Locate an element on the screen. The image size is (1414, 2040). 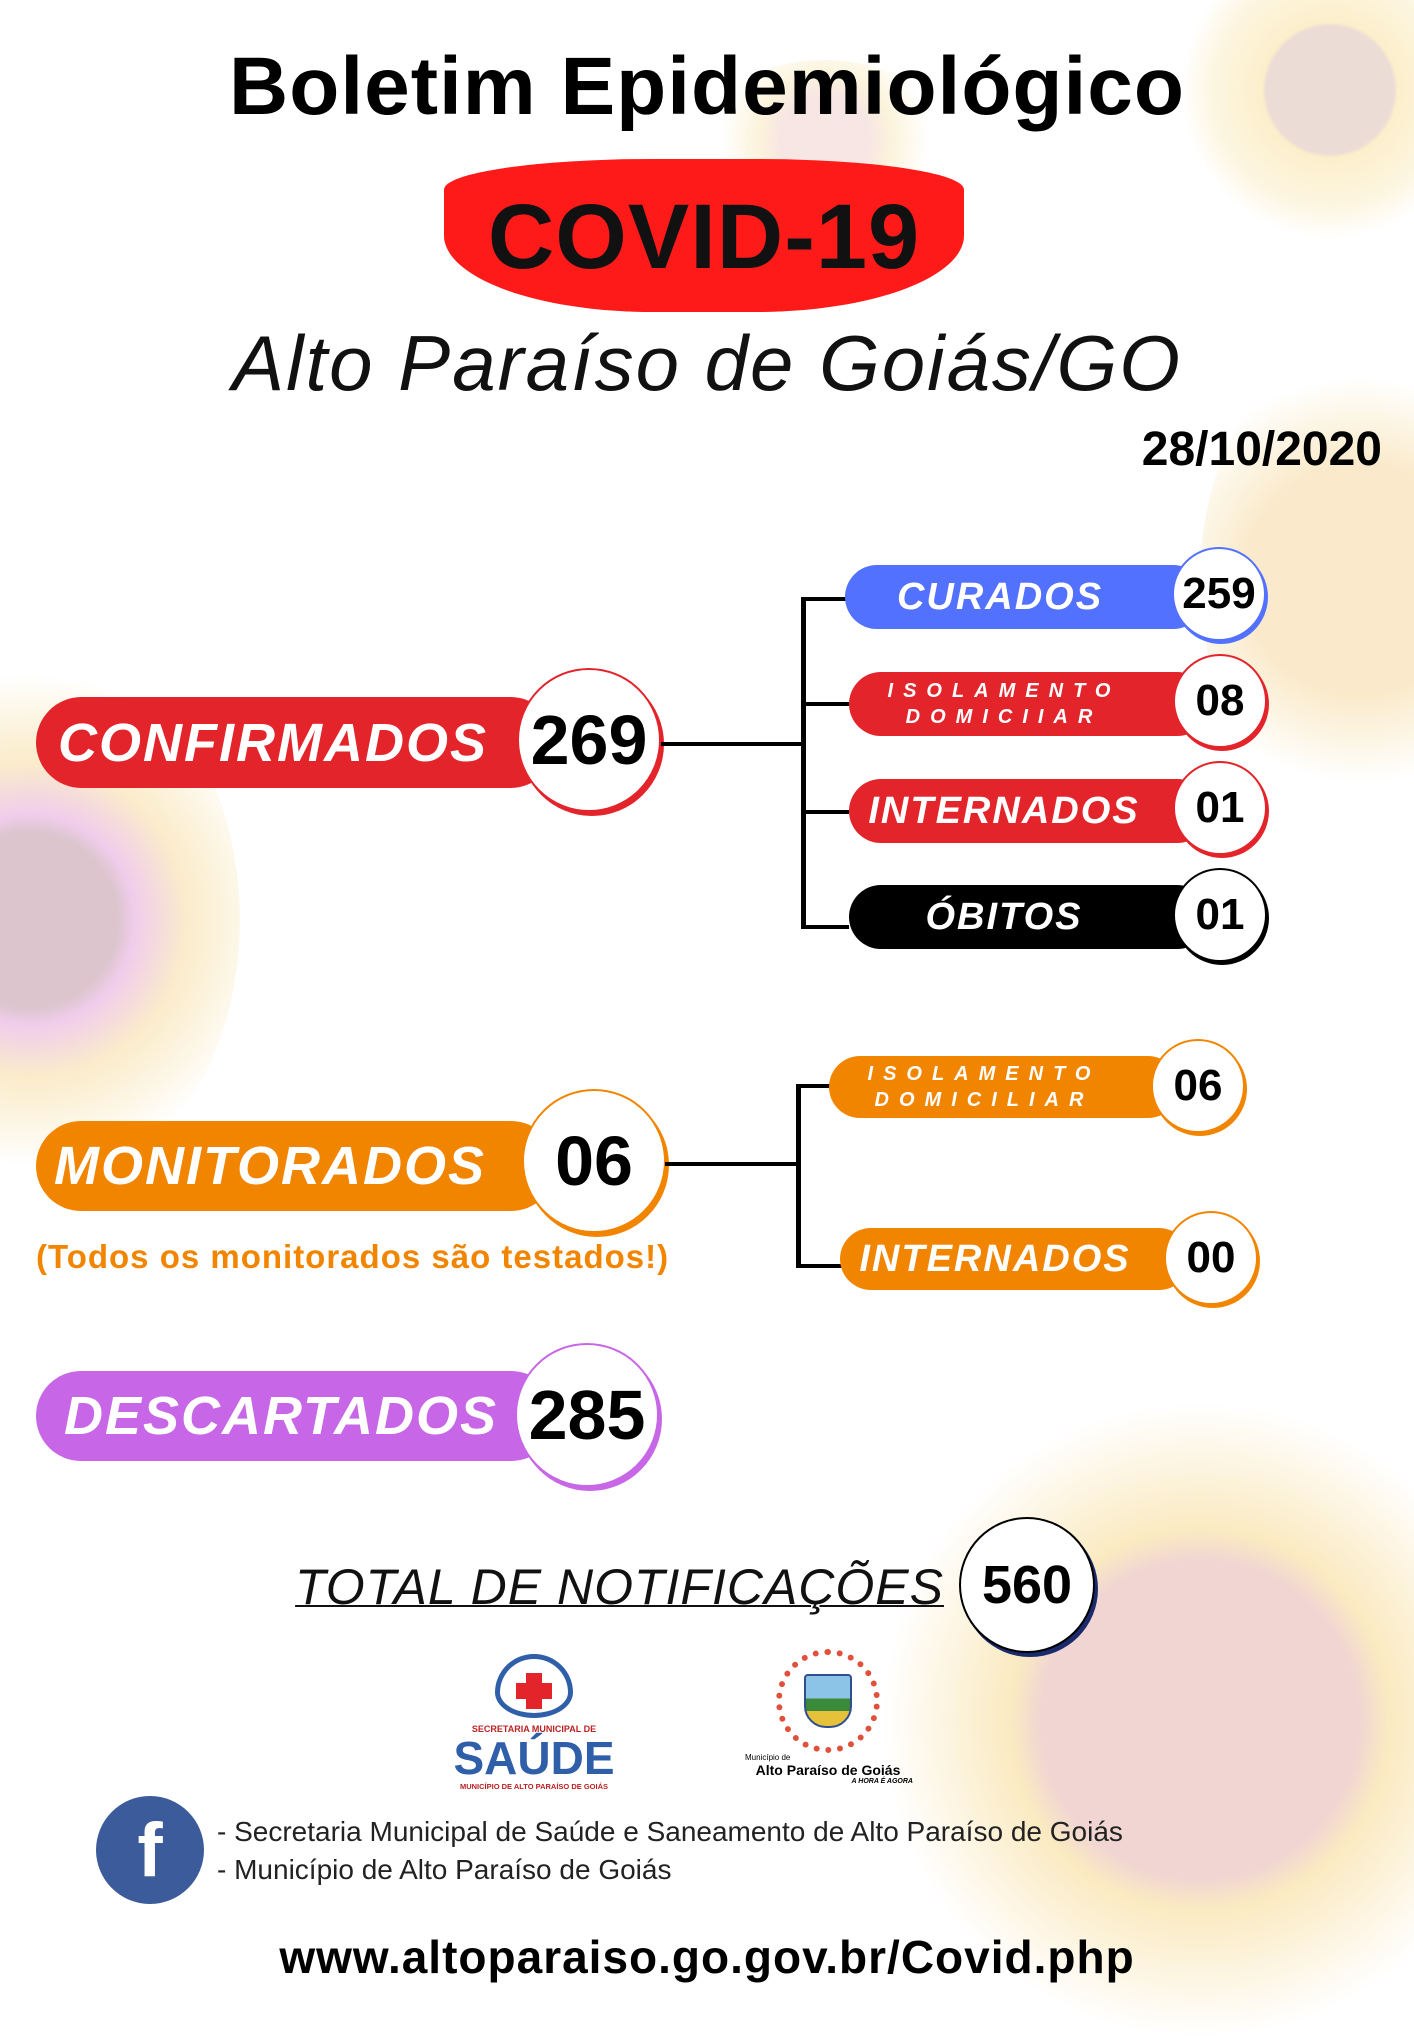
curados-label: CURADOS is located at coordinates (1000, 596).